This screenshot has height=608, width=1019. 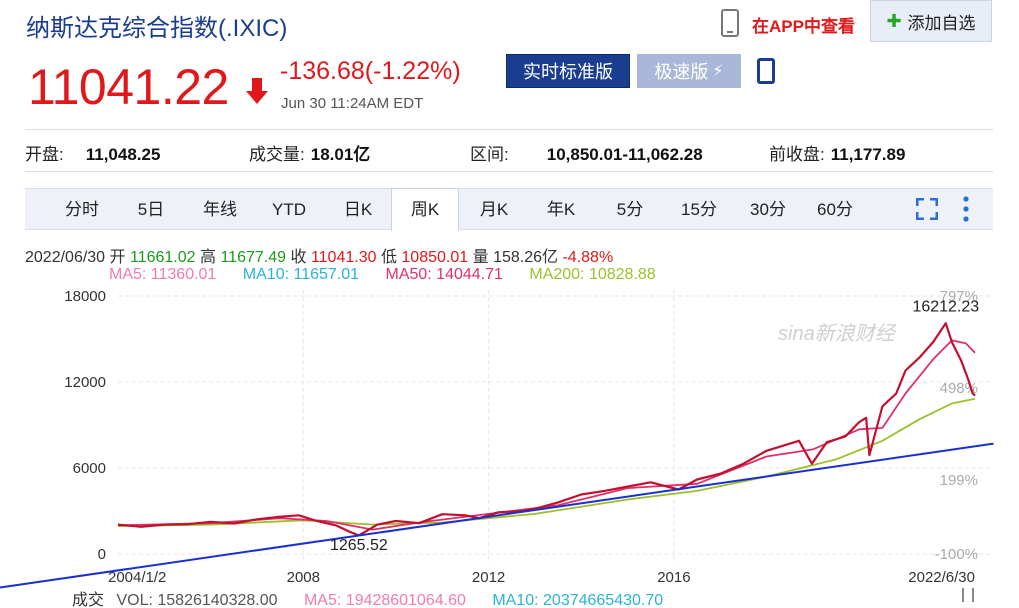 What do you see at coordinates (966, 209) in the screenshot?
I see `more-options-icon` at bounding box center [966, 209].